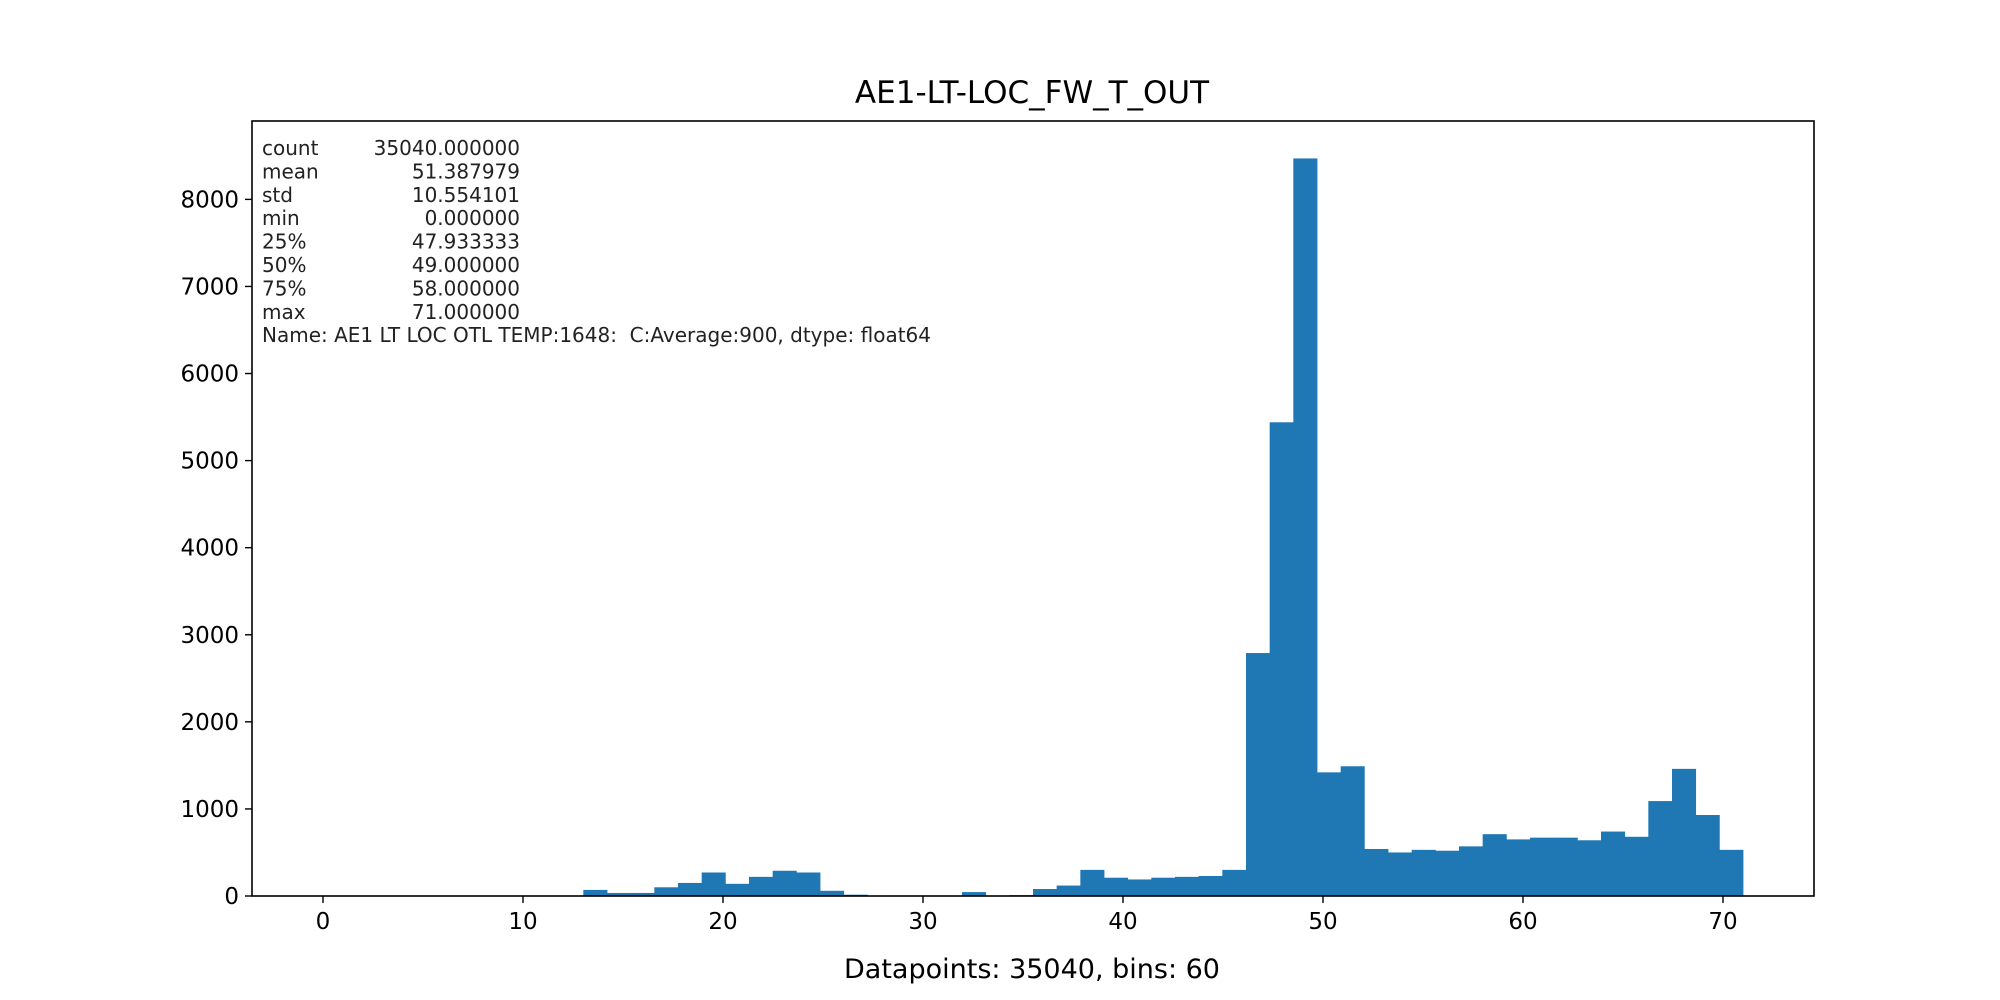 The image size is (2000, 1000). I want to click on x-axis: 0 10 20 30 40 50 60 70, so click(1027, 915).